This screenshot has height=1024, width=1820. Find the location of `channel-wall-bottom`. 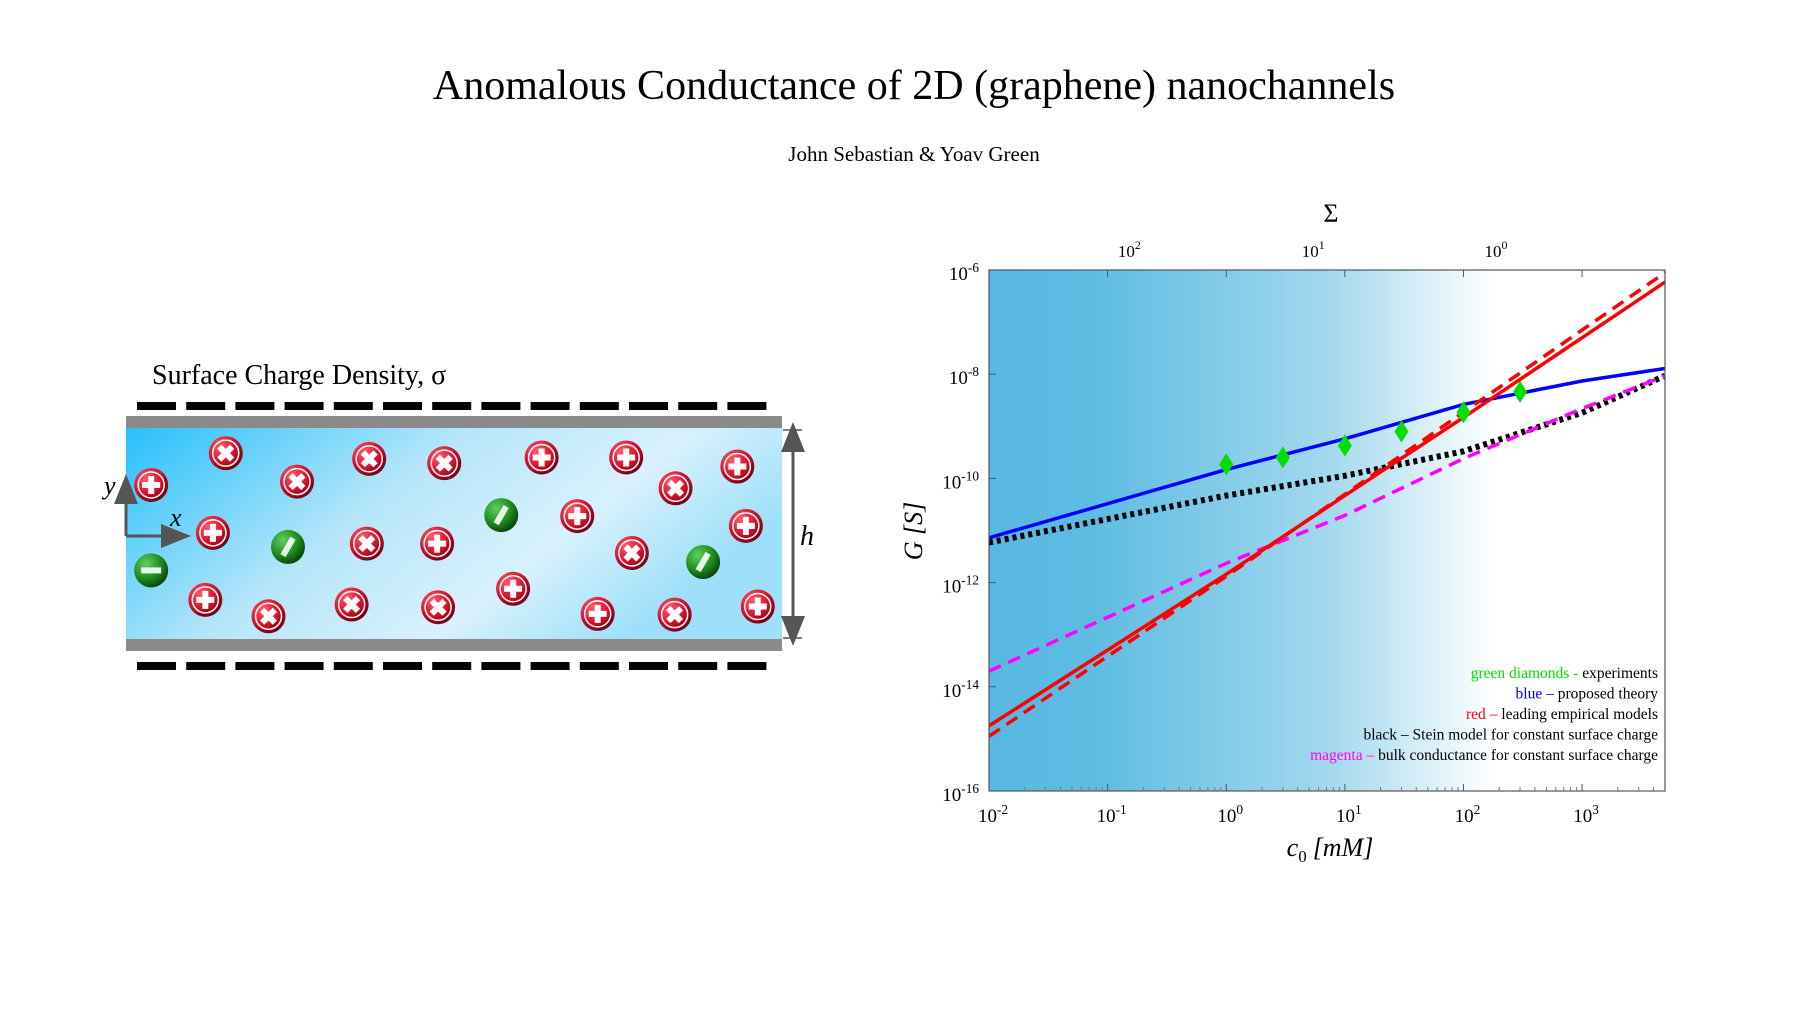

channel-wall-bottom is located at coordinates (454, 645).